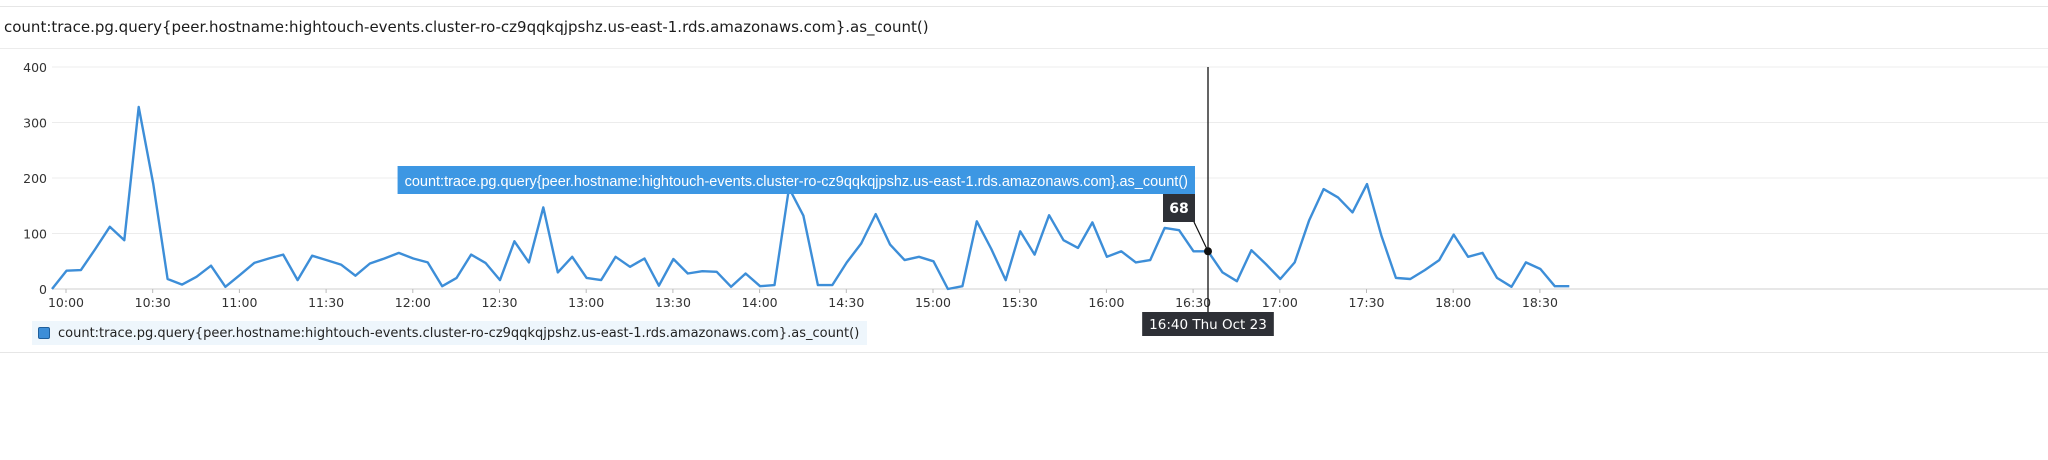  I want to click on y-tick-label: 100, so click(35, 234).